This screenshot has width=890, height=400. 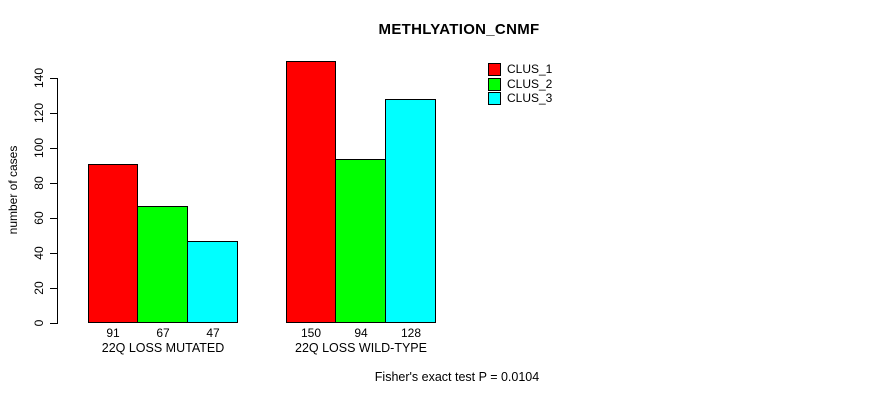 What do you see at coordinates (311, 333) in the screenshot?
I see `bar-value-label: 150` at bounding box center [311, 333].